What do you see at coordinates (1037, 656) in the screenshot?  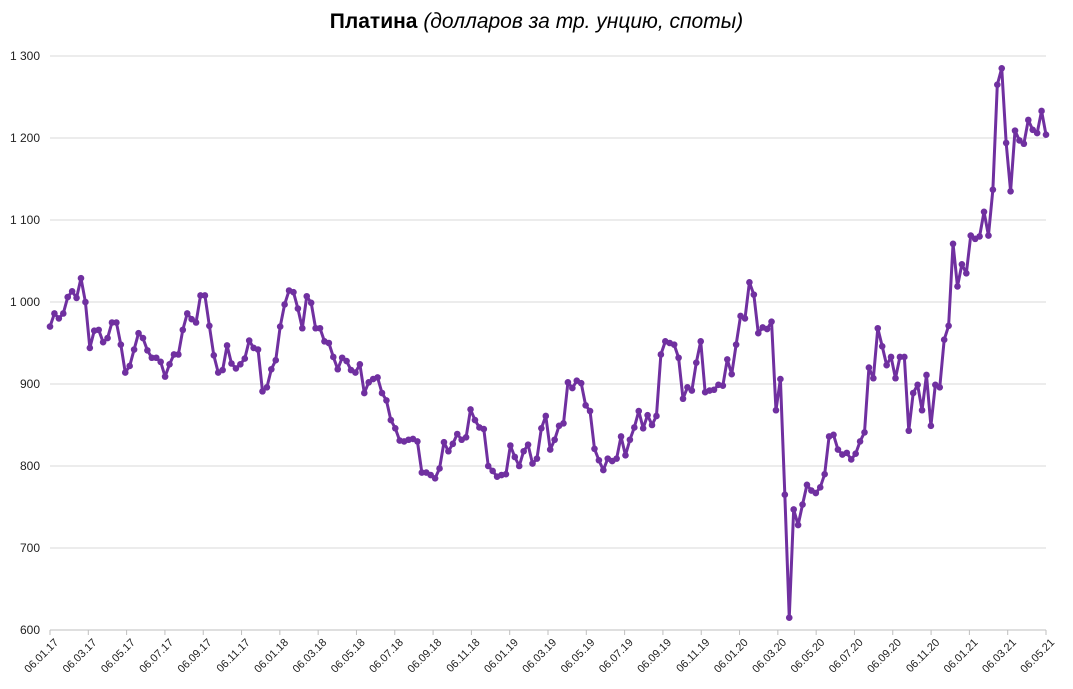 I see `x-tick-label: 06.05.21` at bounding box center [1037, 656].